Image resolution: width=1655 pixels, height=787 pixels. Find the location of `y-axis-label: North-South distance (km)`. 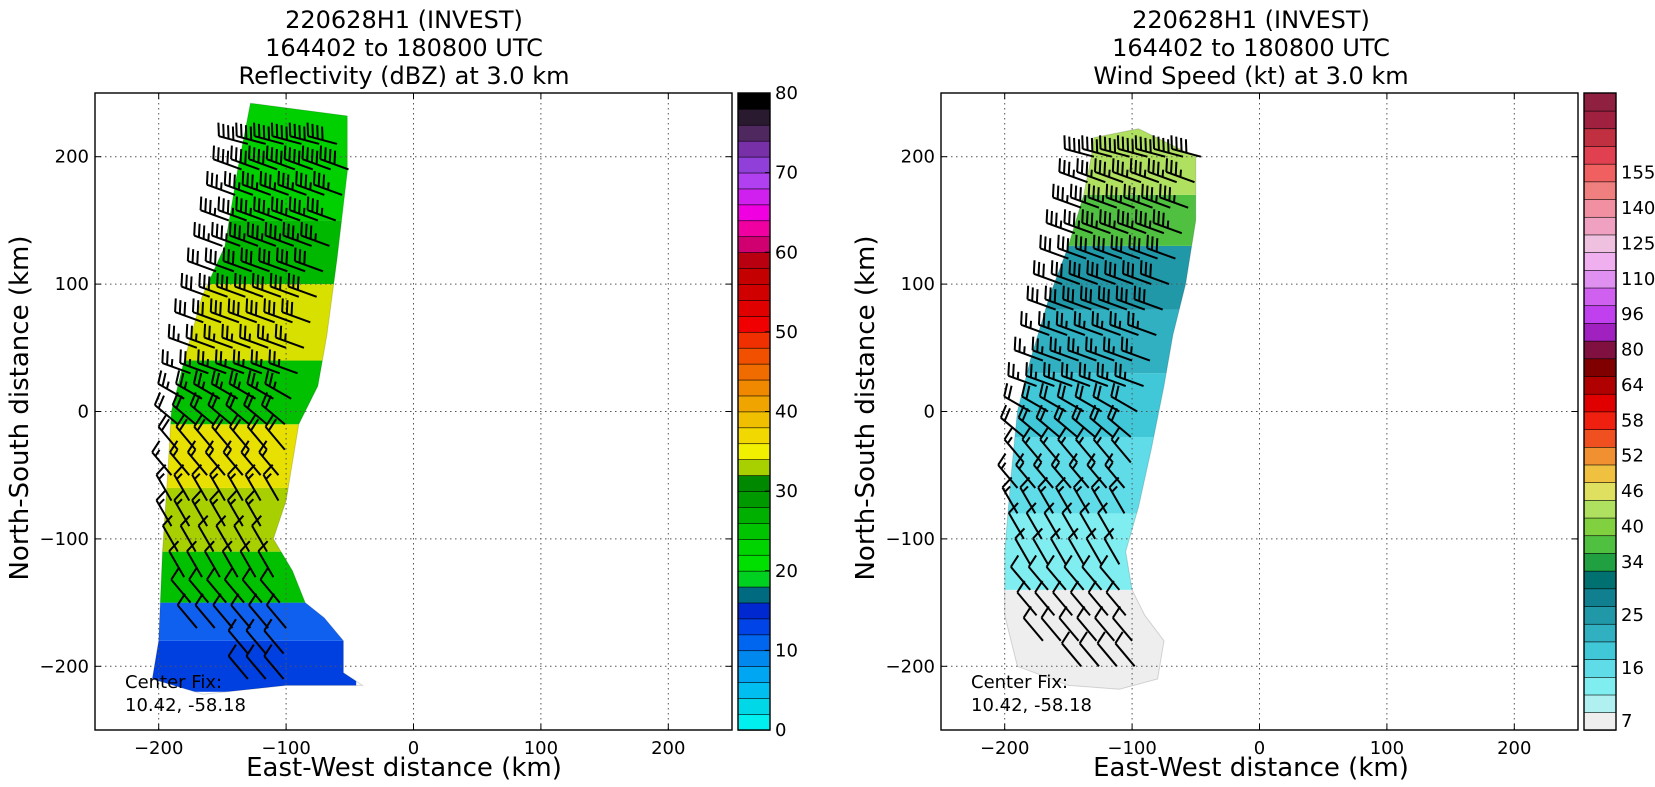

y-axis-label: North-South distance (km) is located at coordinates (866, 407).